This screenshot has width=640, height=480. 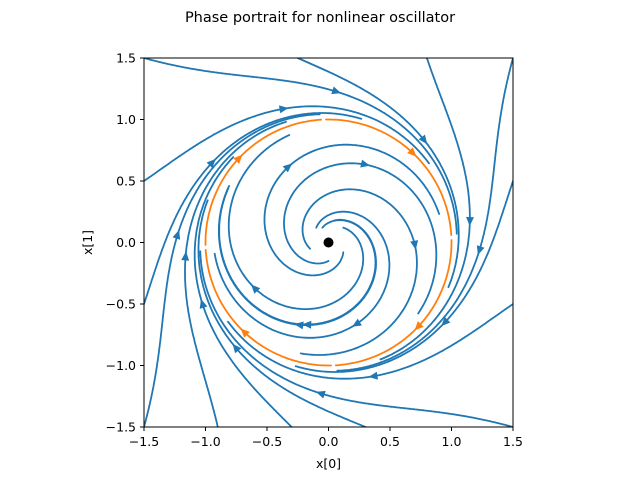 I want to click on y-axis-label: x[1], so click(x=87, y=242).